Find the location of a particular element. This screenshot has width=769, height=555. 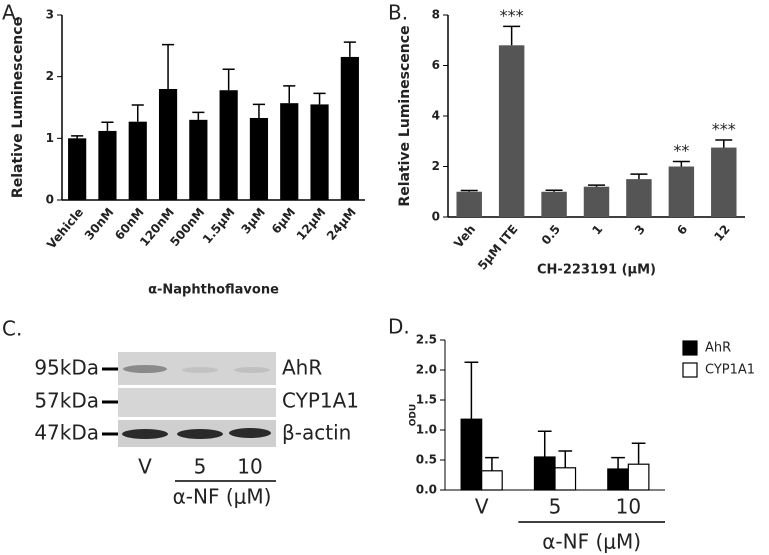

x-axis-label: α-Naphthoflavone is located at coordinates (213, 290).